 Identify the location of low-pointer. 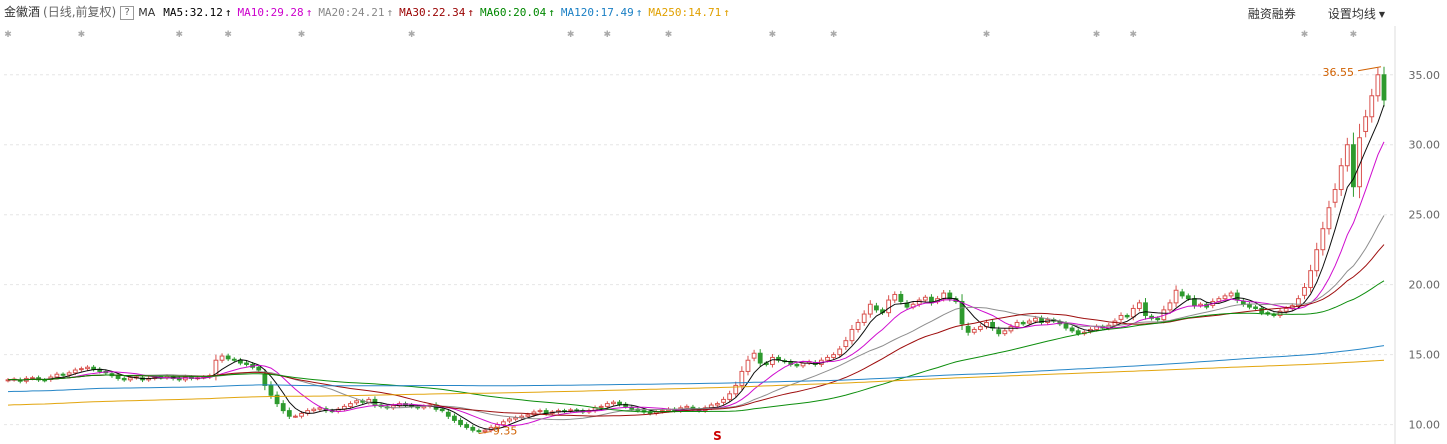
(484, 433).